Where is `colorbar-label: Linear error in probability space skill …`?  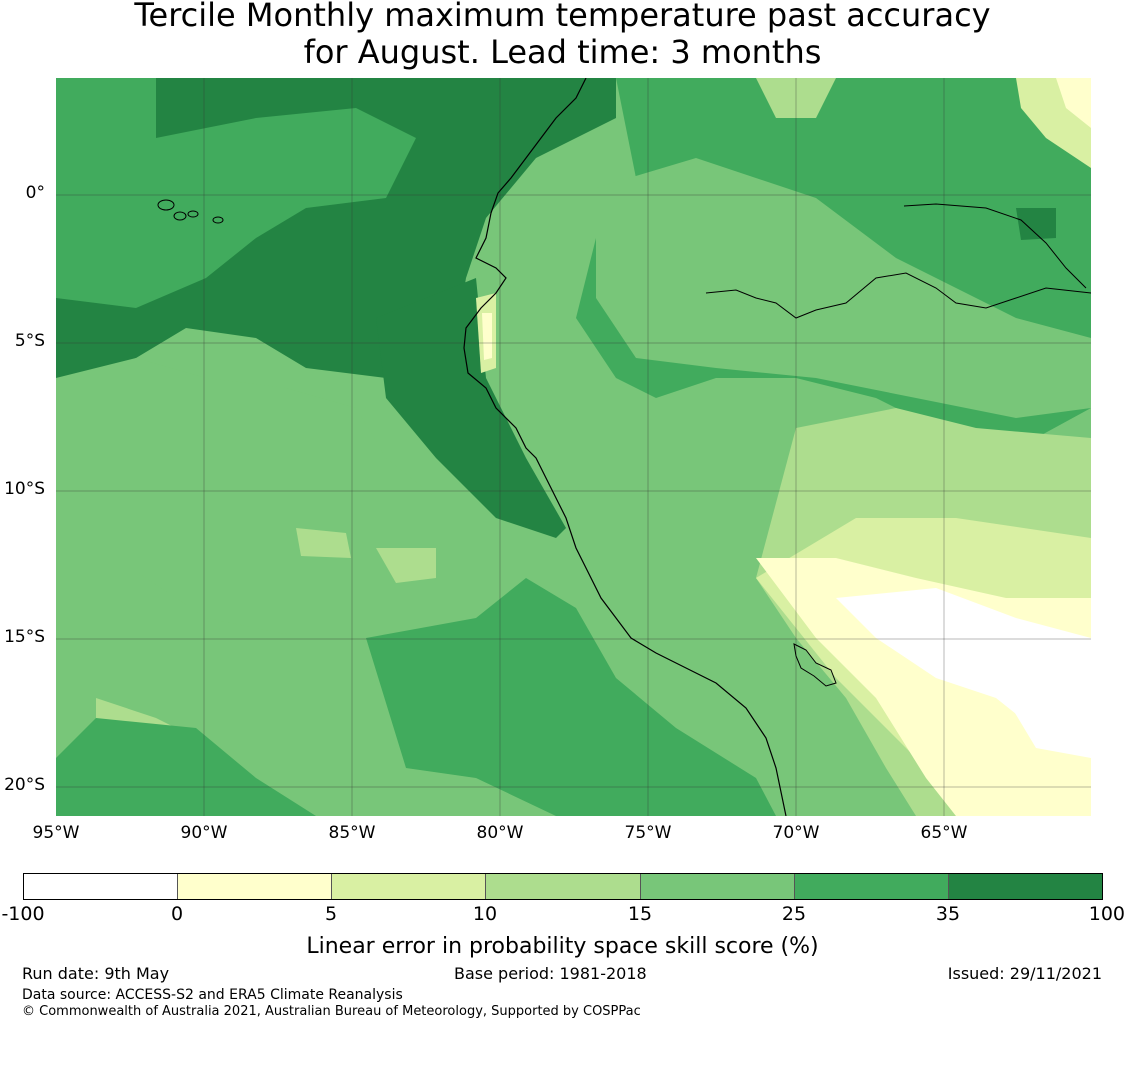
colorbar-label: Linear error in probability space skill … is located at coordinates (562, 946).